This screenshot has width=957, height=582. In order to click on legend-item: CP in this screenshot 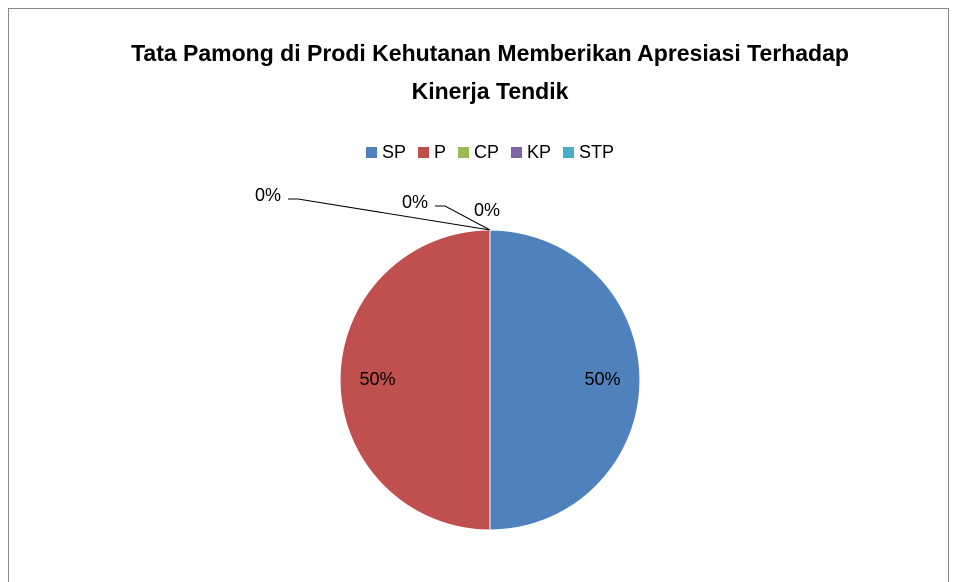, I will do `click(478, 152)`.